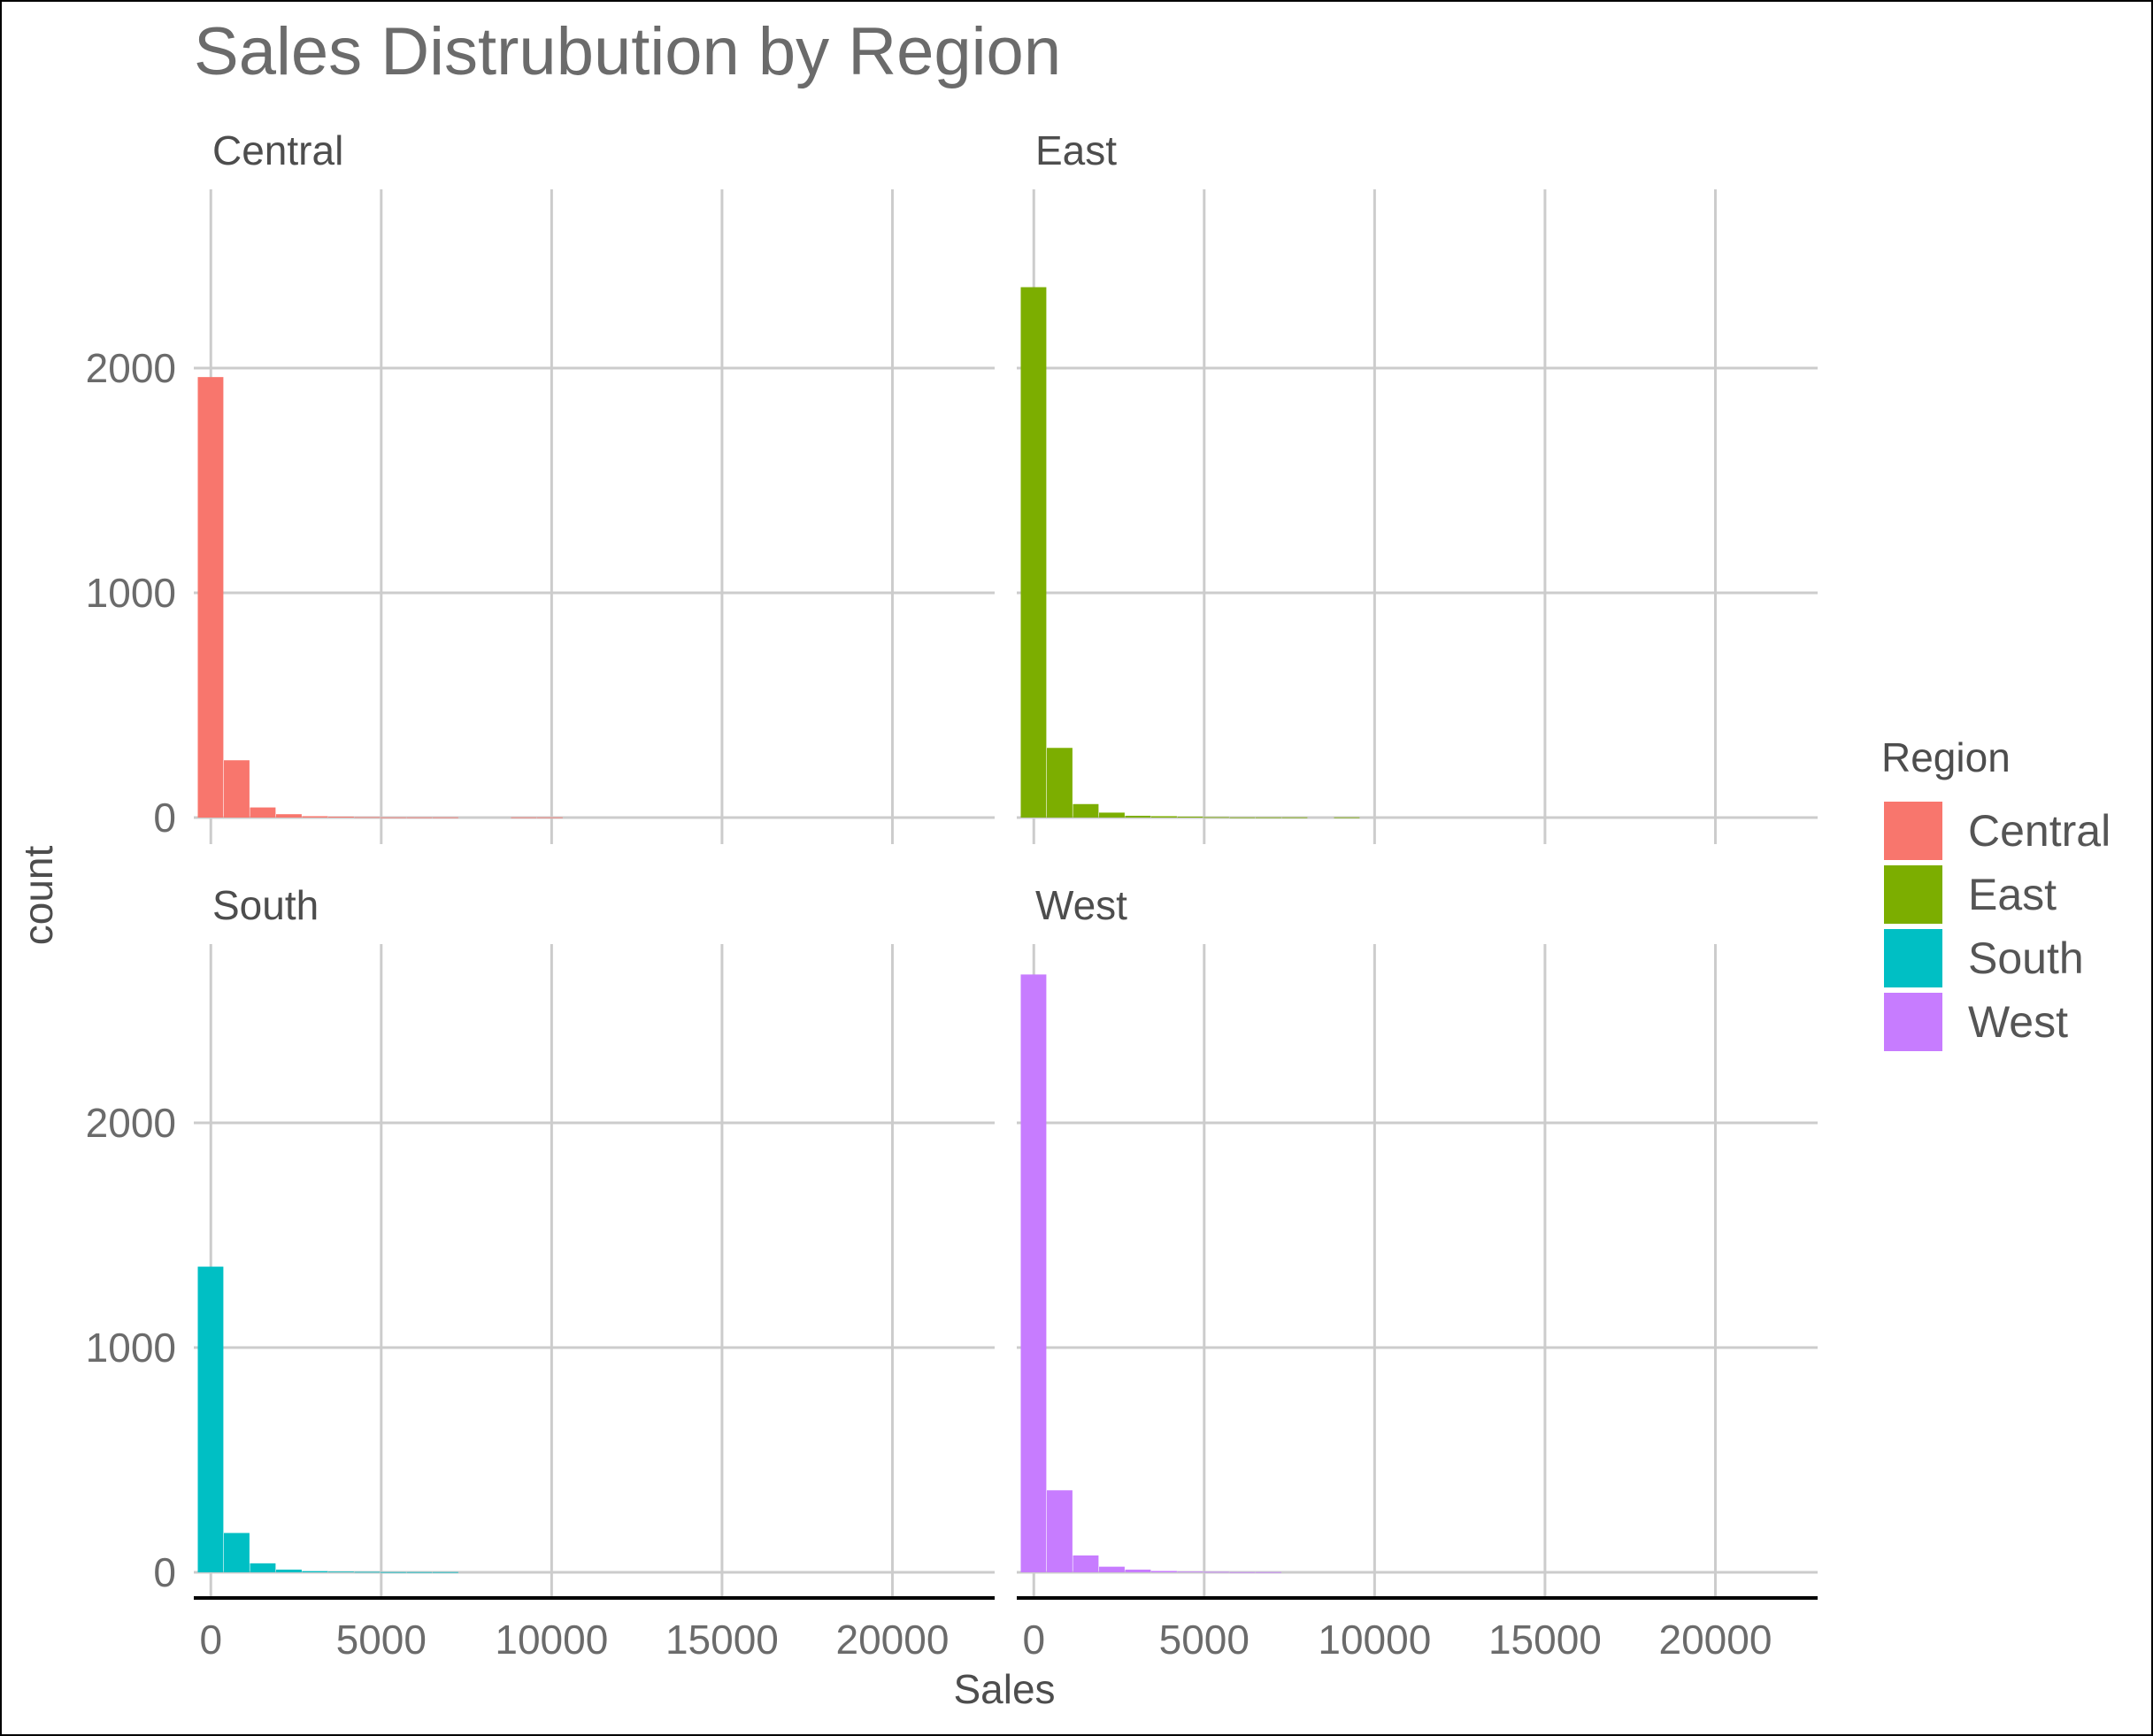 The height and width of the screenshot is (1736, 2153). I want to click on legend-swatch-east, so click(1913, 894).